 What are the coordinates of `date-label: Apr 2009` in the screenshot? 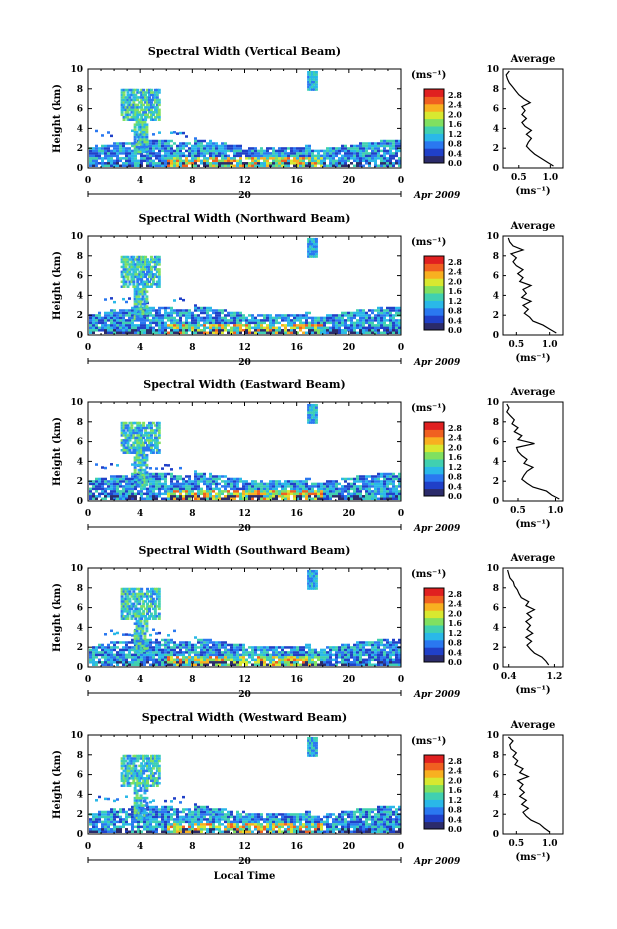 It's located at (437, 529).